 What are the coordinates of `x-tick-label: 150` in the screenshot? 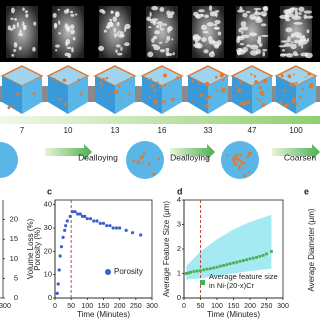 It's located at (104, 306).